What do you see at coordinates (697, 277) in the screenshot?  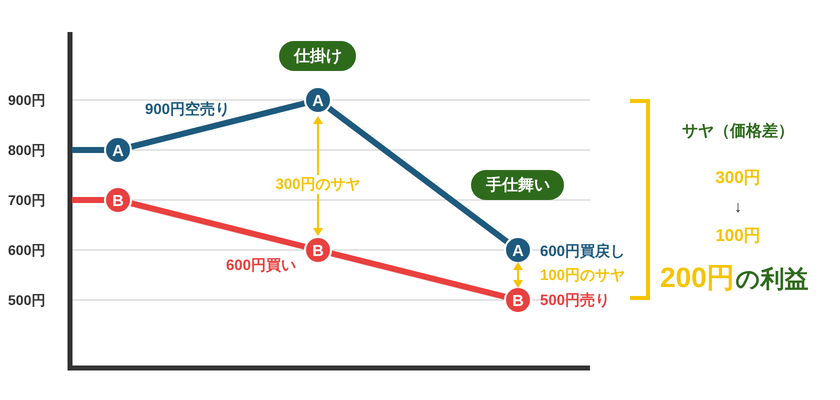 I see `annotation: 200円` at bounding box center [697, 277].